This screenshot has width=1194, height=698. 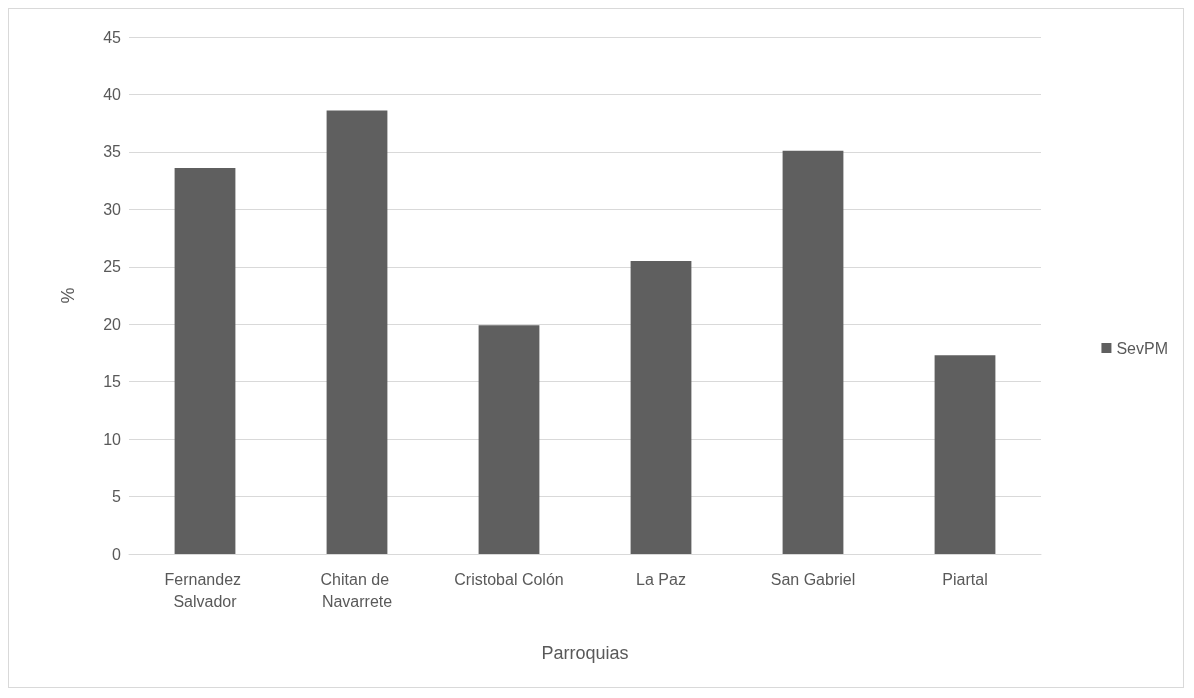 I want to click on y-tick-label: 45, so click(x=112, y=37).